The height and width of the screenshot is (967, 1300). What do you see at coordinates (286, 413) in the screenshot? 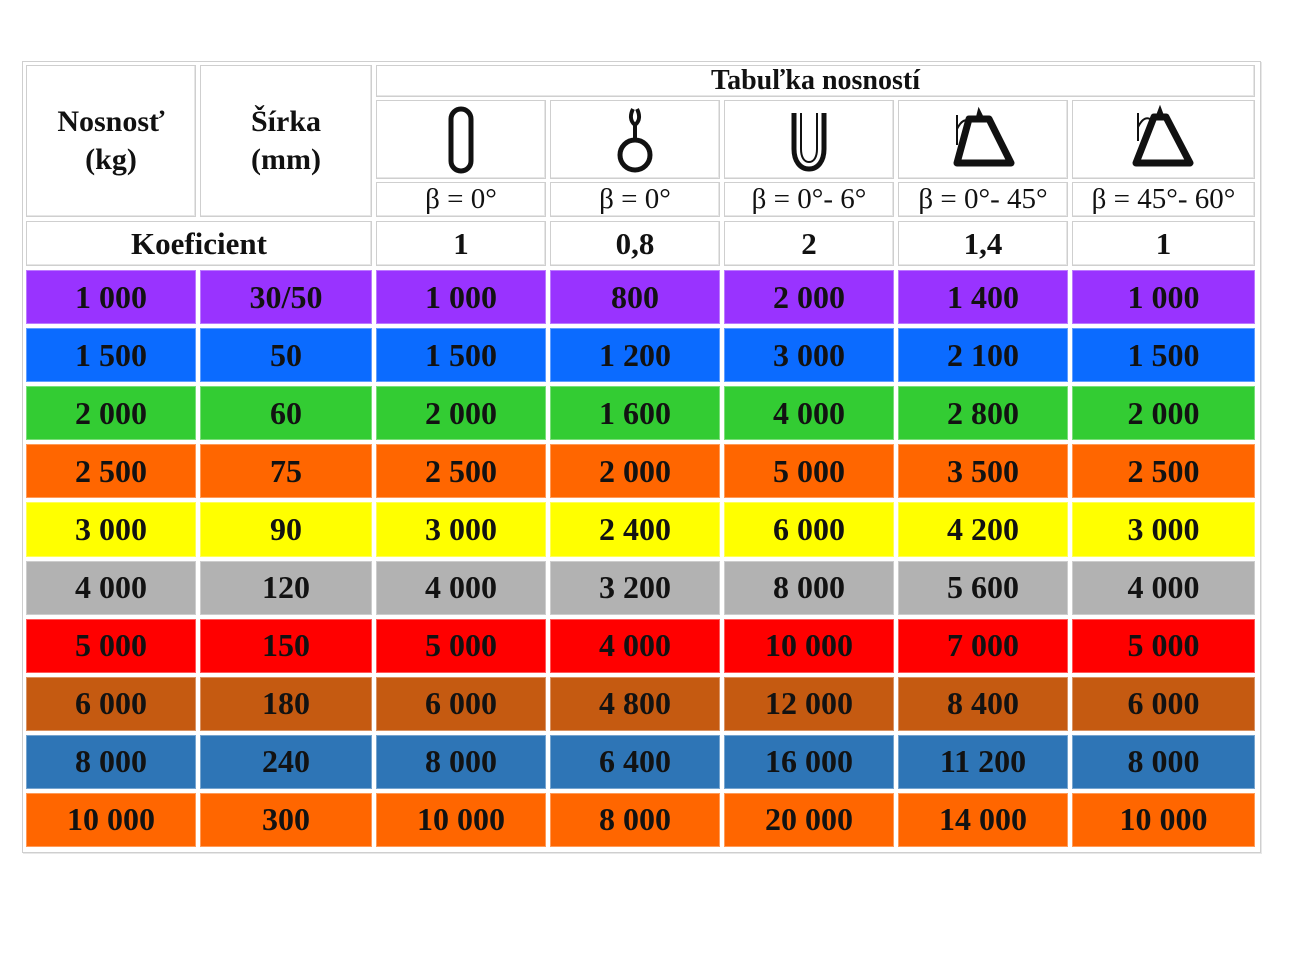
I see `table-cell: 60` at bounding box center [286, 413].